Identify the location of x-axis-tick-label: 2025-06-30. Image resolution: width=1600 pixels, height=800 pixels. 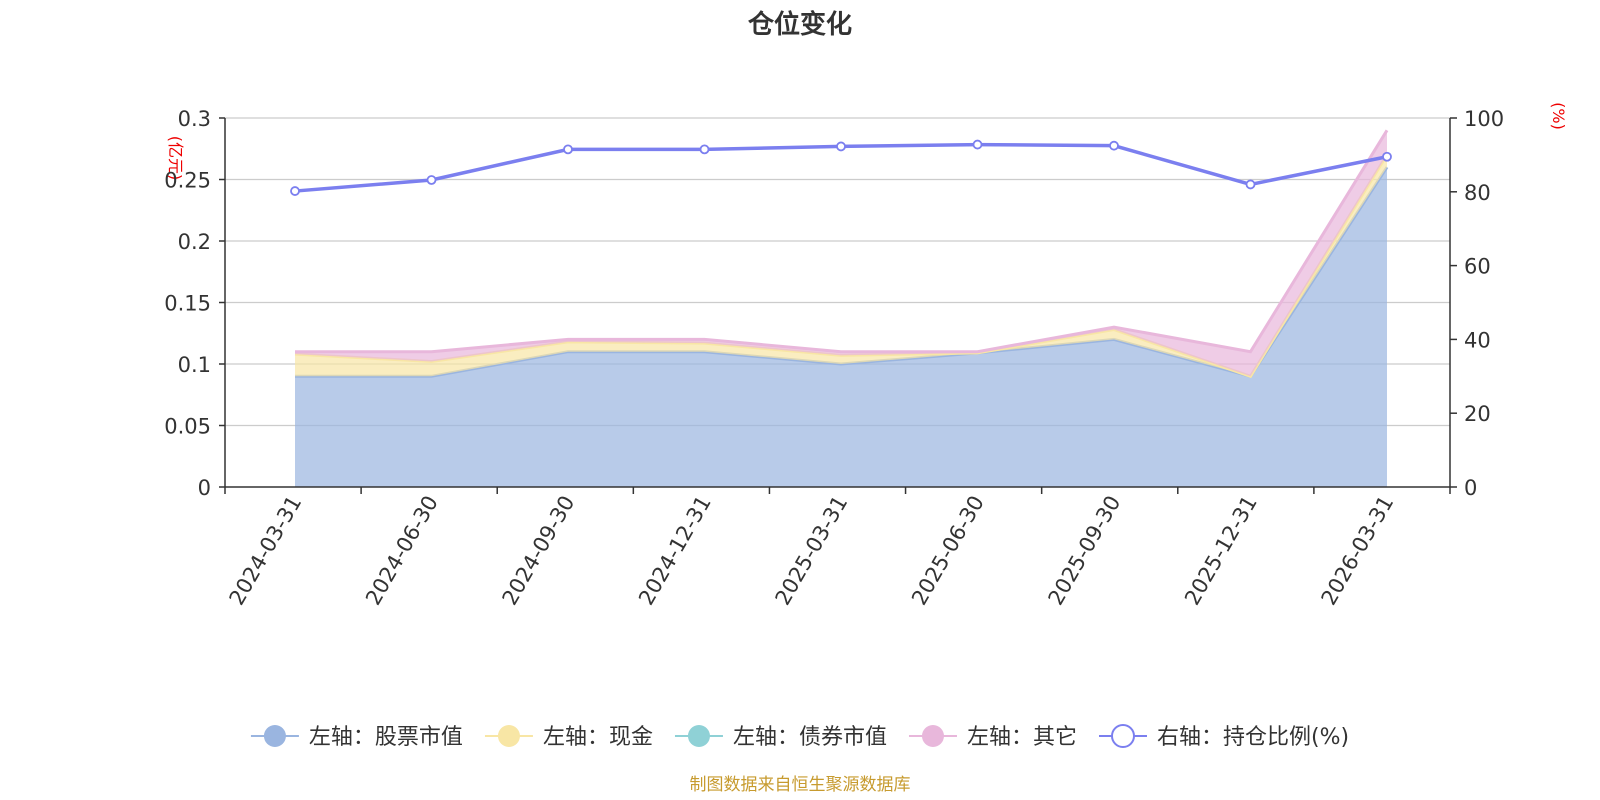
(948, 551).